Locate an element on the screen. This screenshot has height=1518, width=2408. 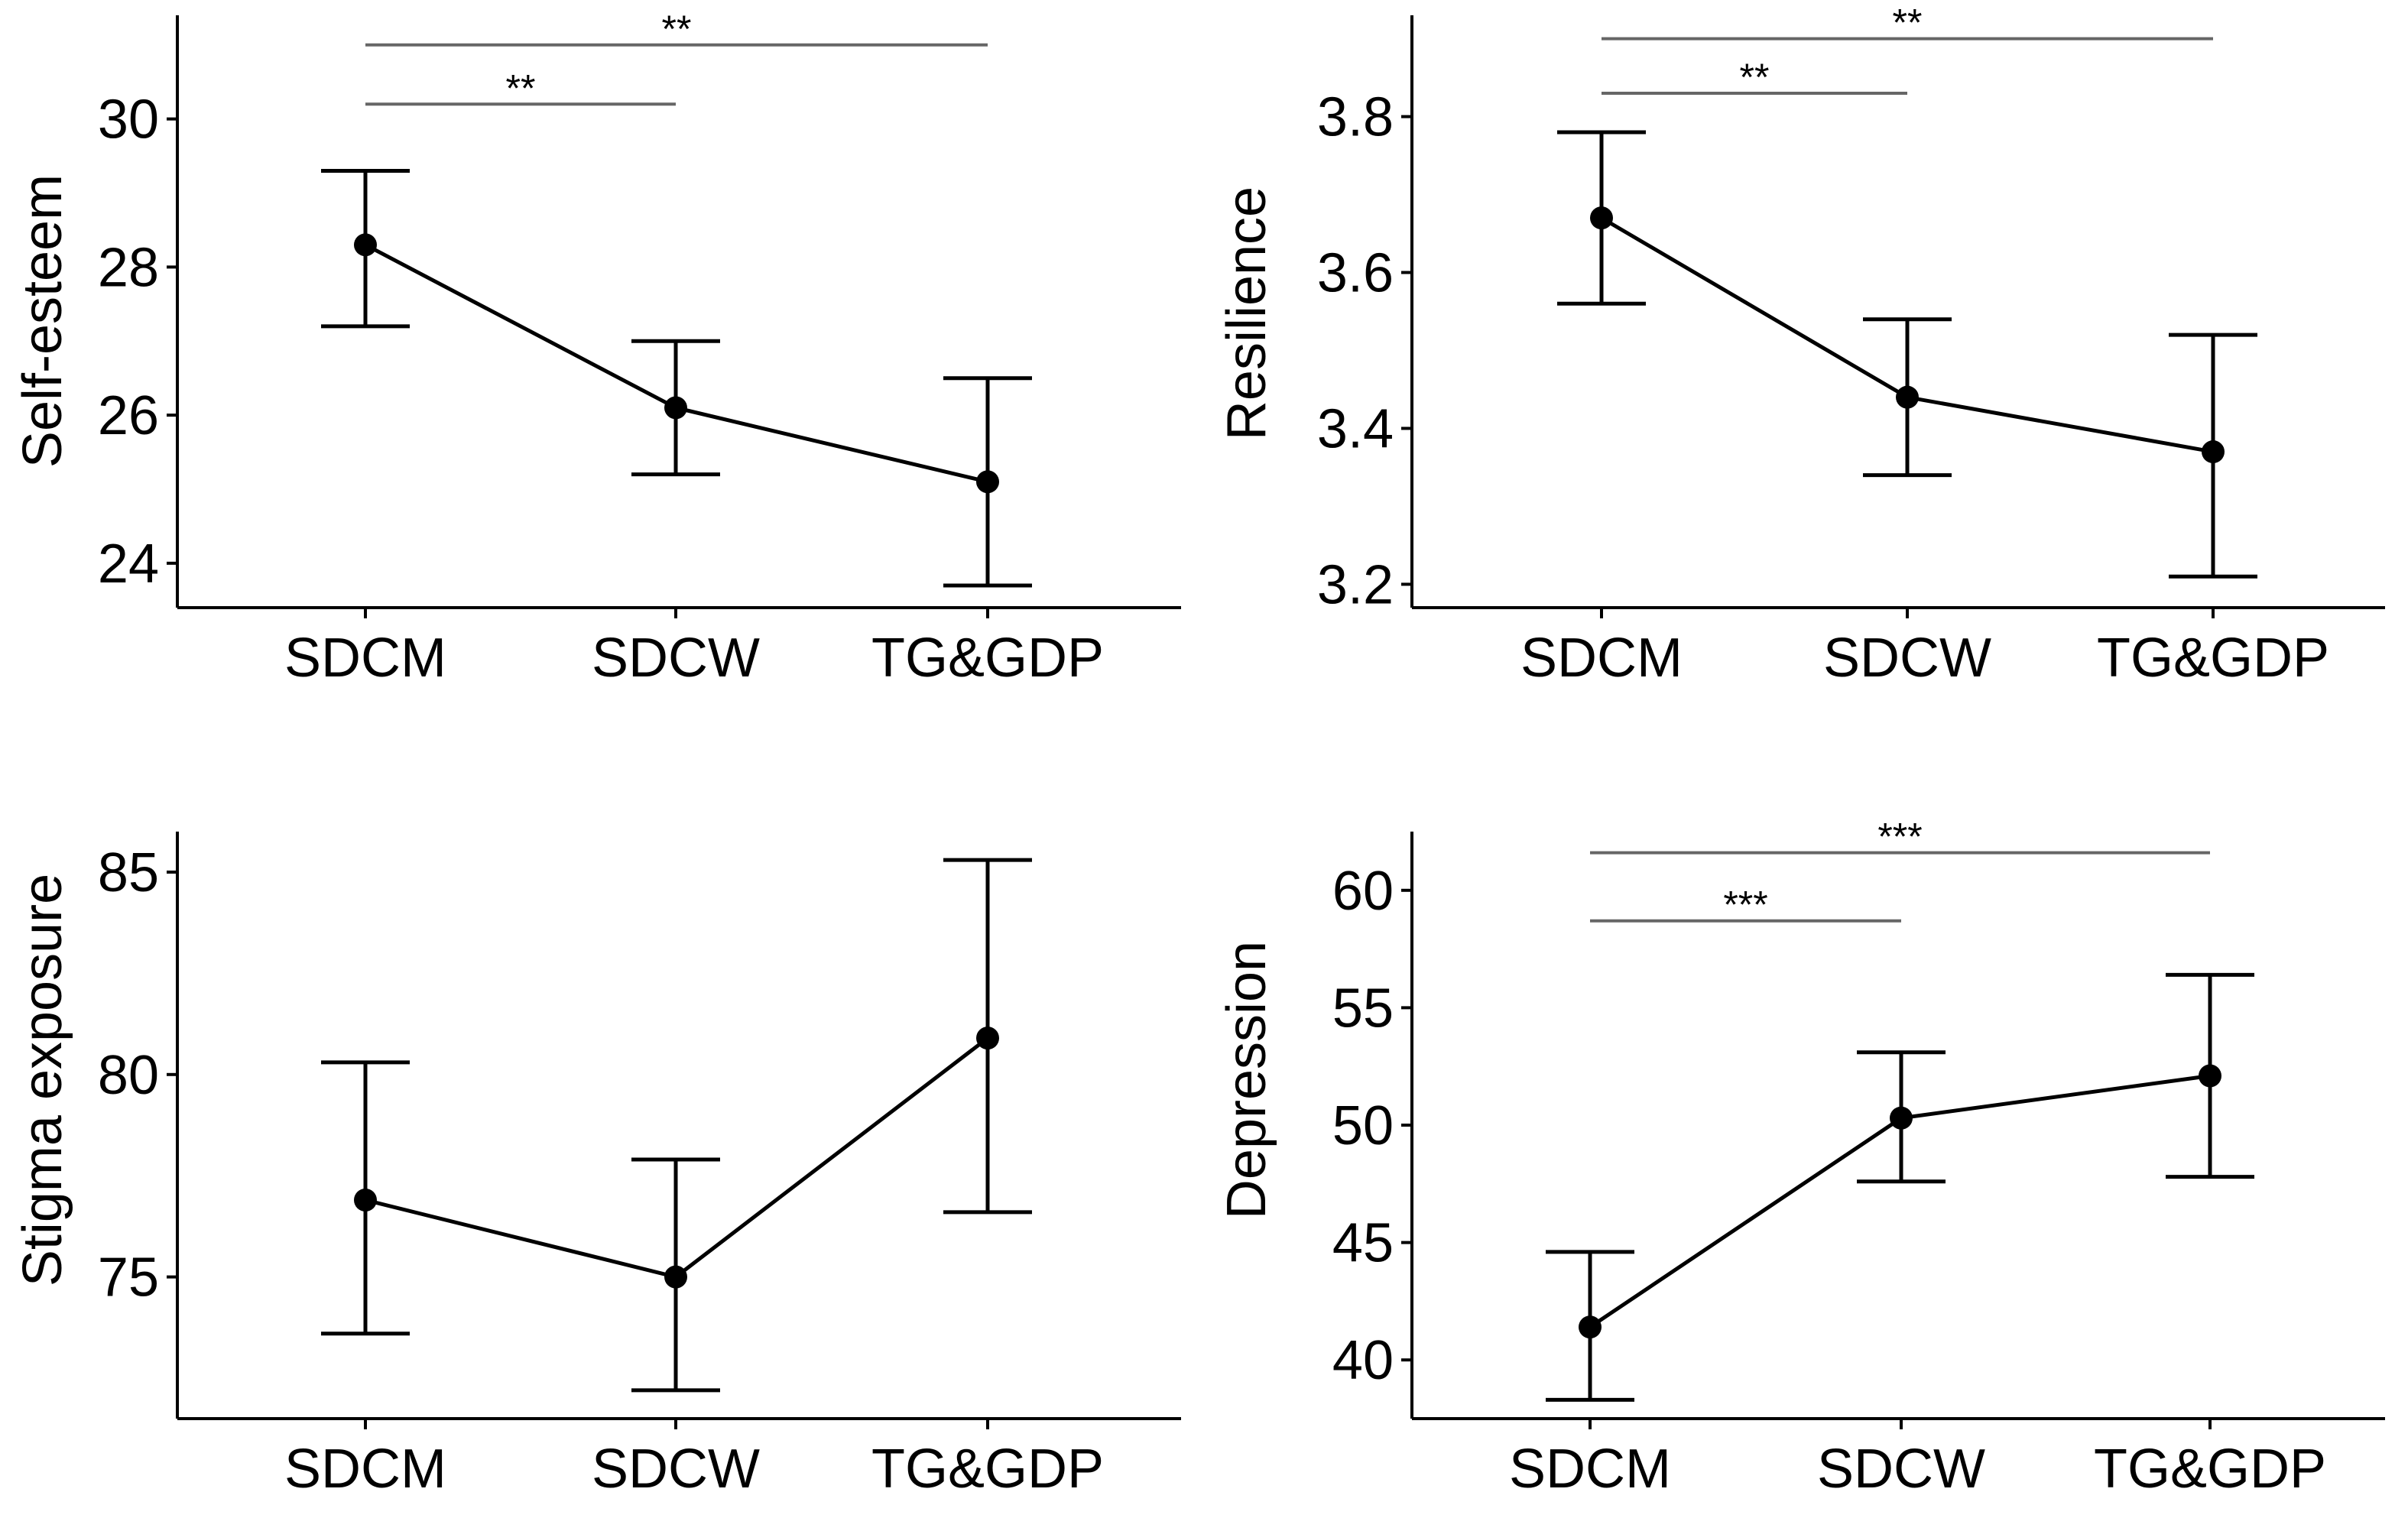
self-esteem-point-tg-gdp is located at coordinates (988, 482).